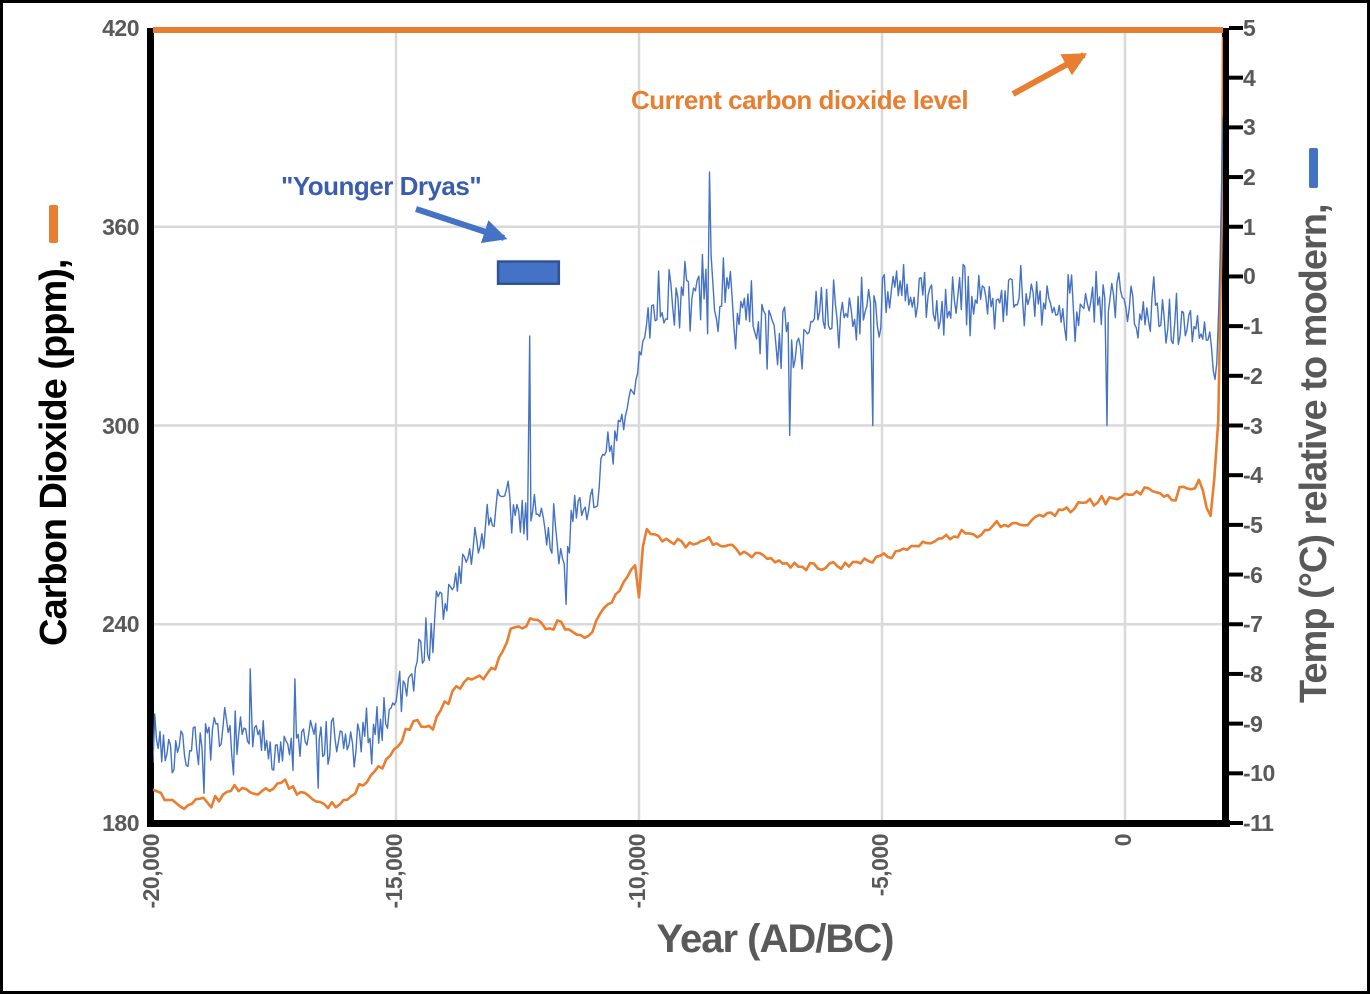 This screenshot has height=994, width=1370. Describe the element at coordinates (1225, 427) in the screenshot. I see `right-axis-line` at that location.